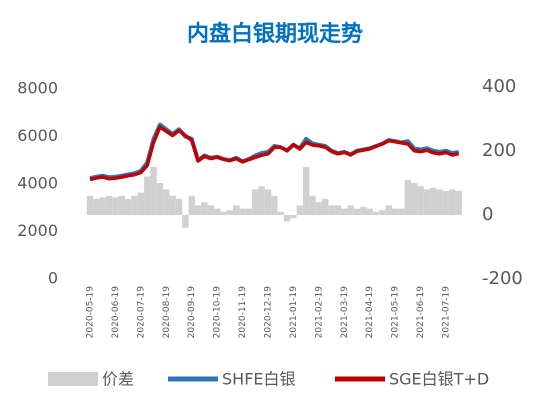  I want to click on x-tick-label: 2020-11-19, so click(243, 312).